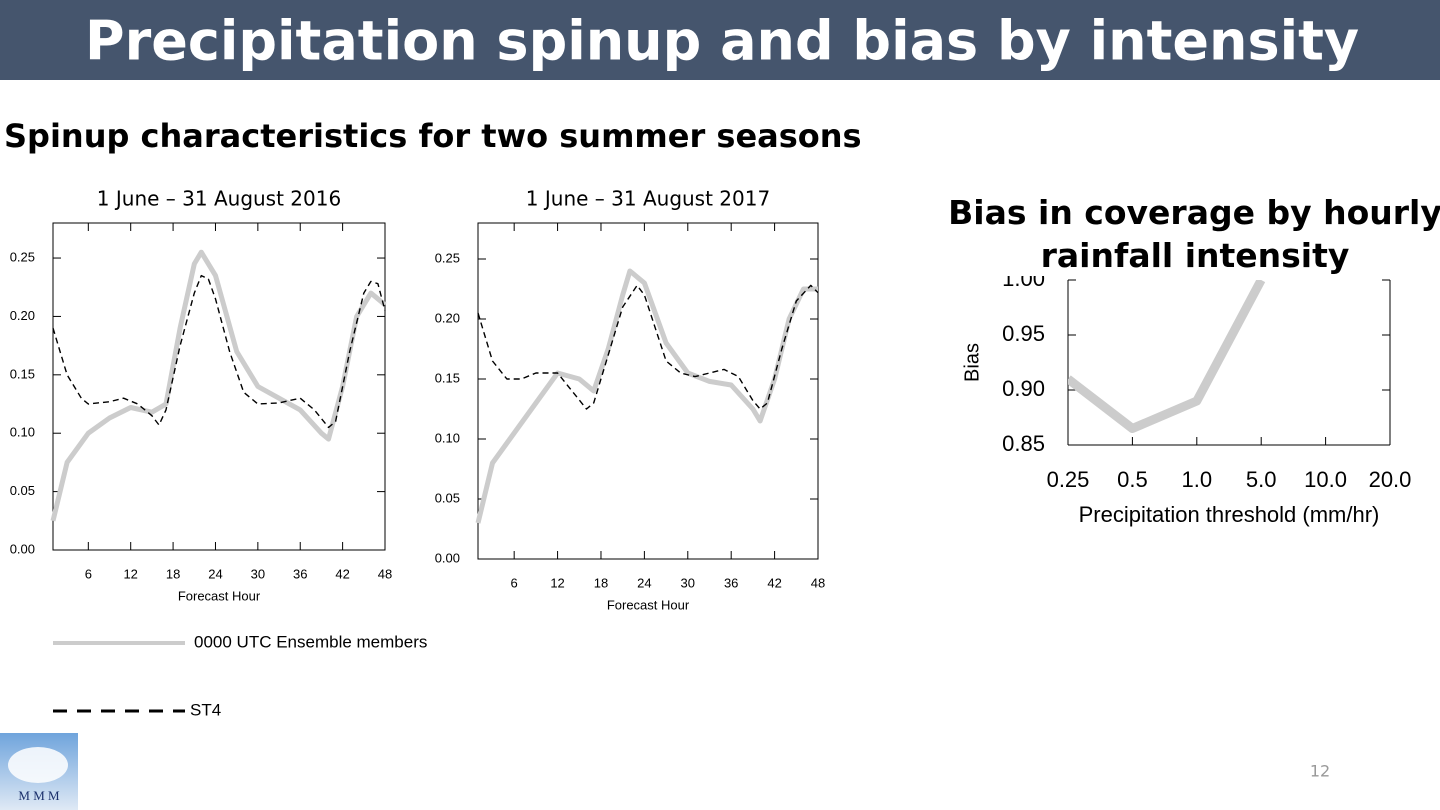  What do you see at coordinates (1320, 771) in the screenshot?
I see `page-number: 12` at bounding box center [1320, 771].